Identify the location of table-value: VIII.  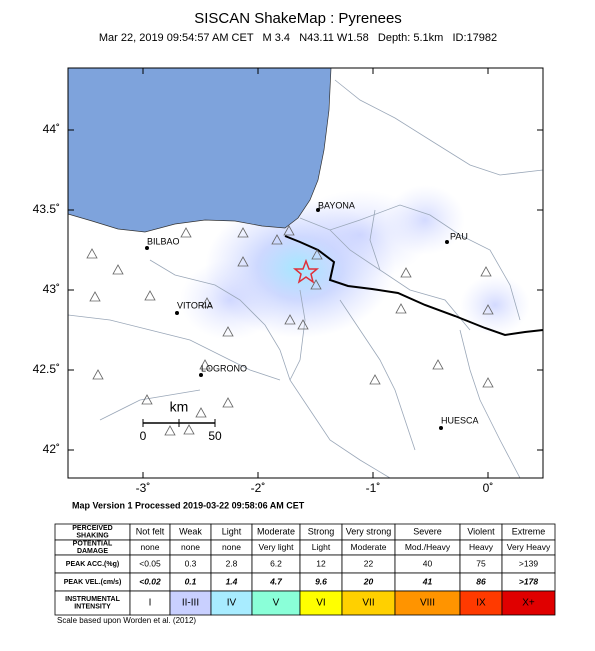
(427, 603).